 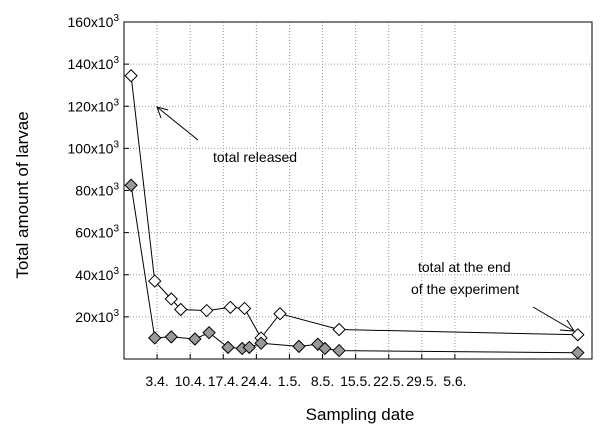 I want to click on x-tick-label: 1.5., so click(x=289, y=381).